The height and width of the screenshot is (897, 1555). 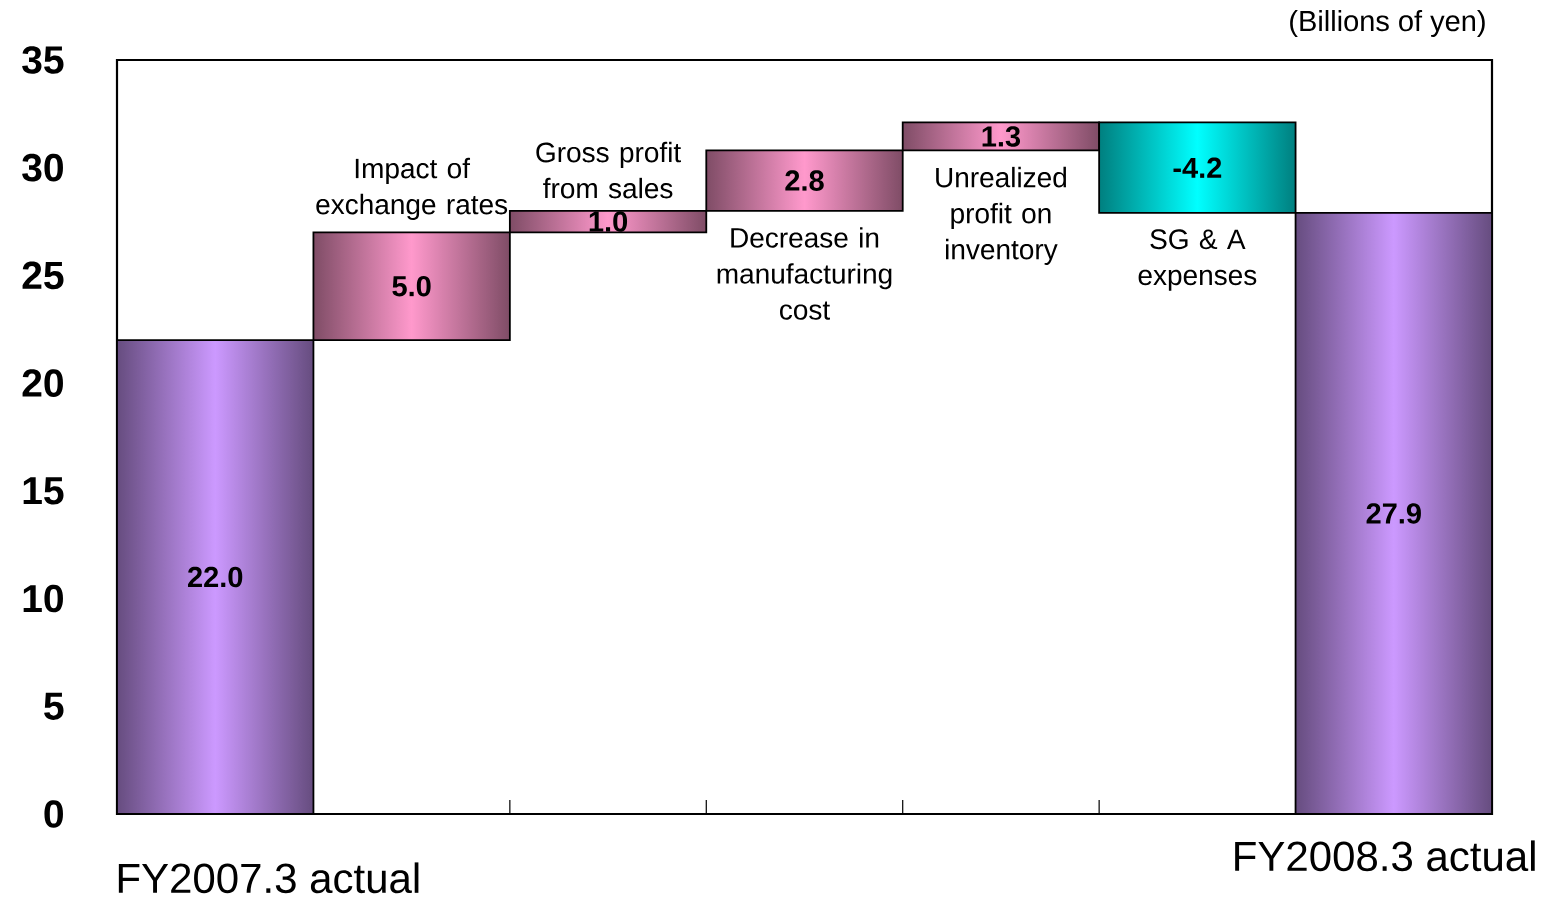 I want to click on y-tick-label: 30, so click(x=42, y=167).